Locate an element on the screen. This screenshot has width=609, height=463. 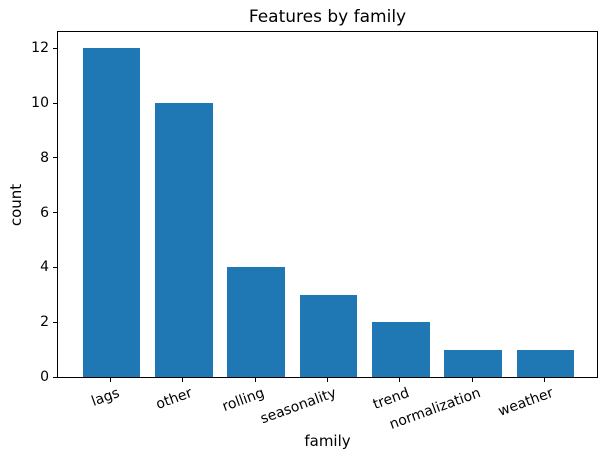
bar-normalization is located at coordinates (473, 363).